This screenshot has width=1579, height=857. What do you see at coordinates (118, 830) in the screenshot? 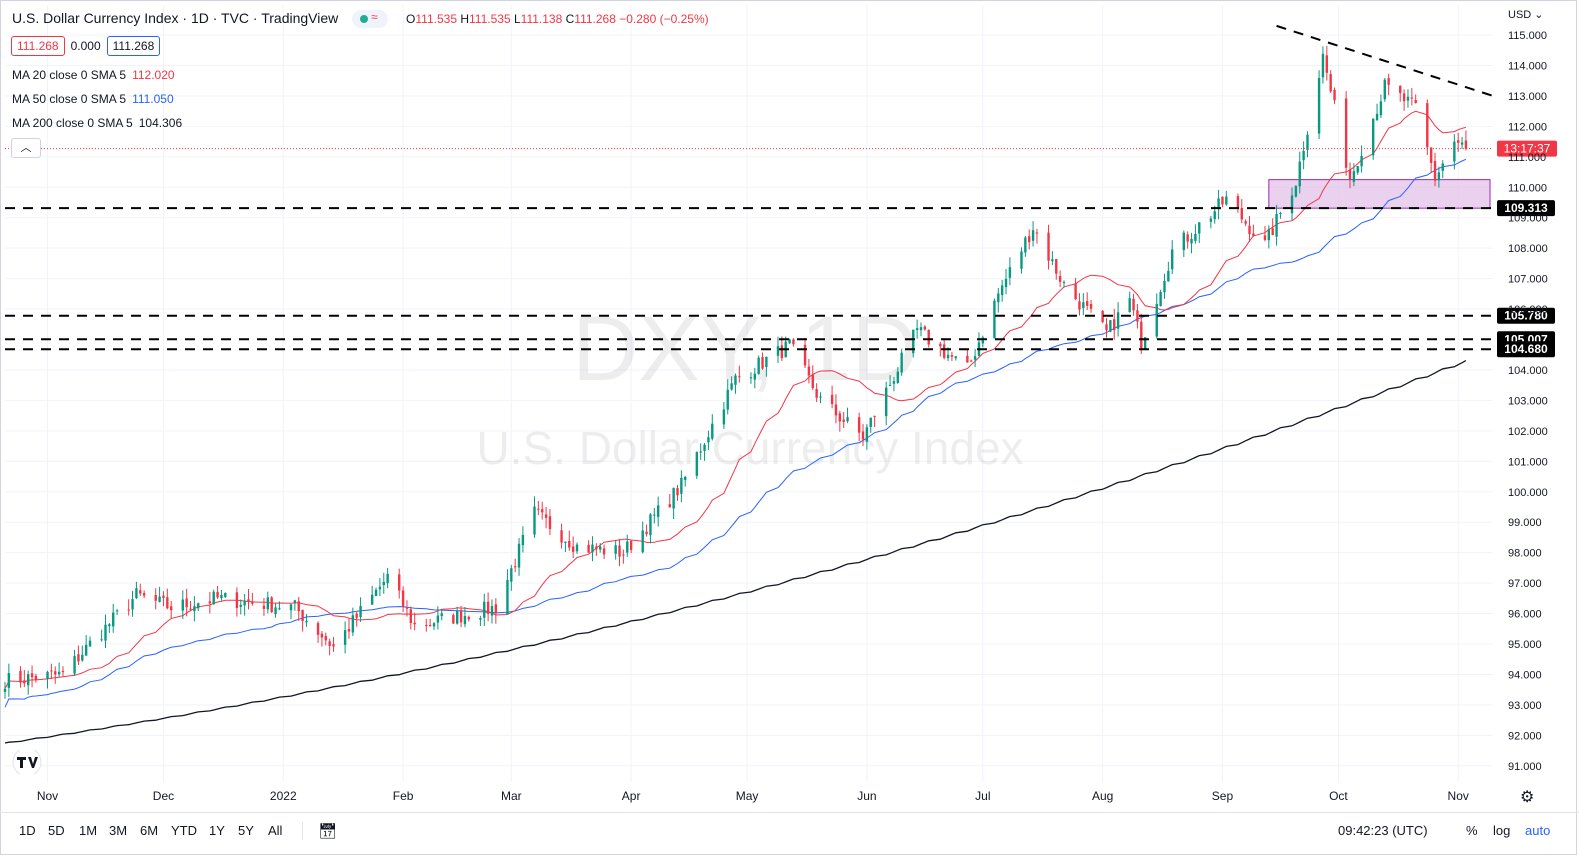
I see `tf-3m: 3M` at bounding box center [118, 830].